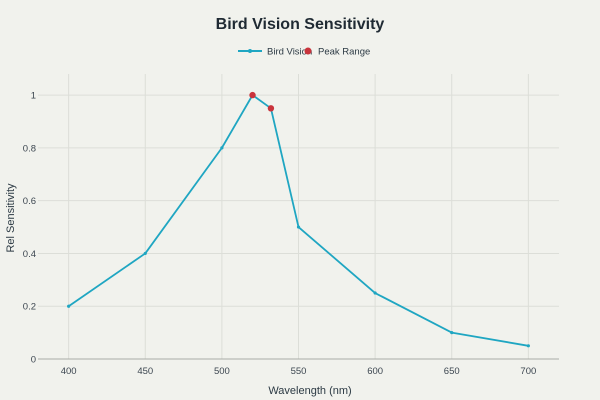 The height and width of the screenshot is (400, 600). What do you see at coordinates (308, 51) in the screenshot?
I see `legend-swatch-peak-range` at bounding box center [308, 51].